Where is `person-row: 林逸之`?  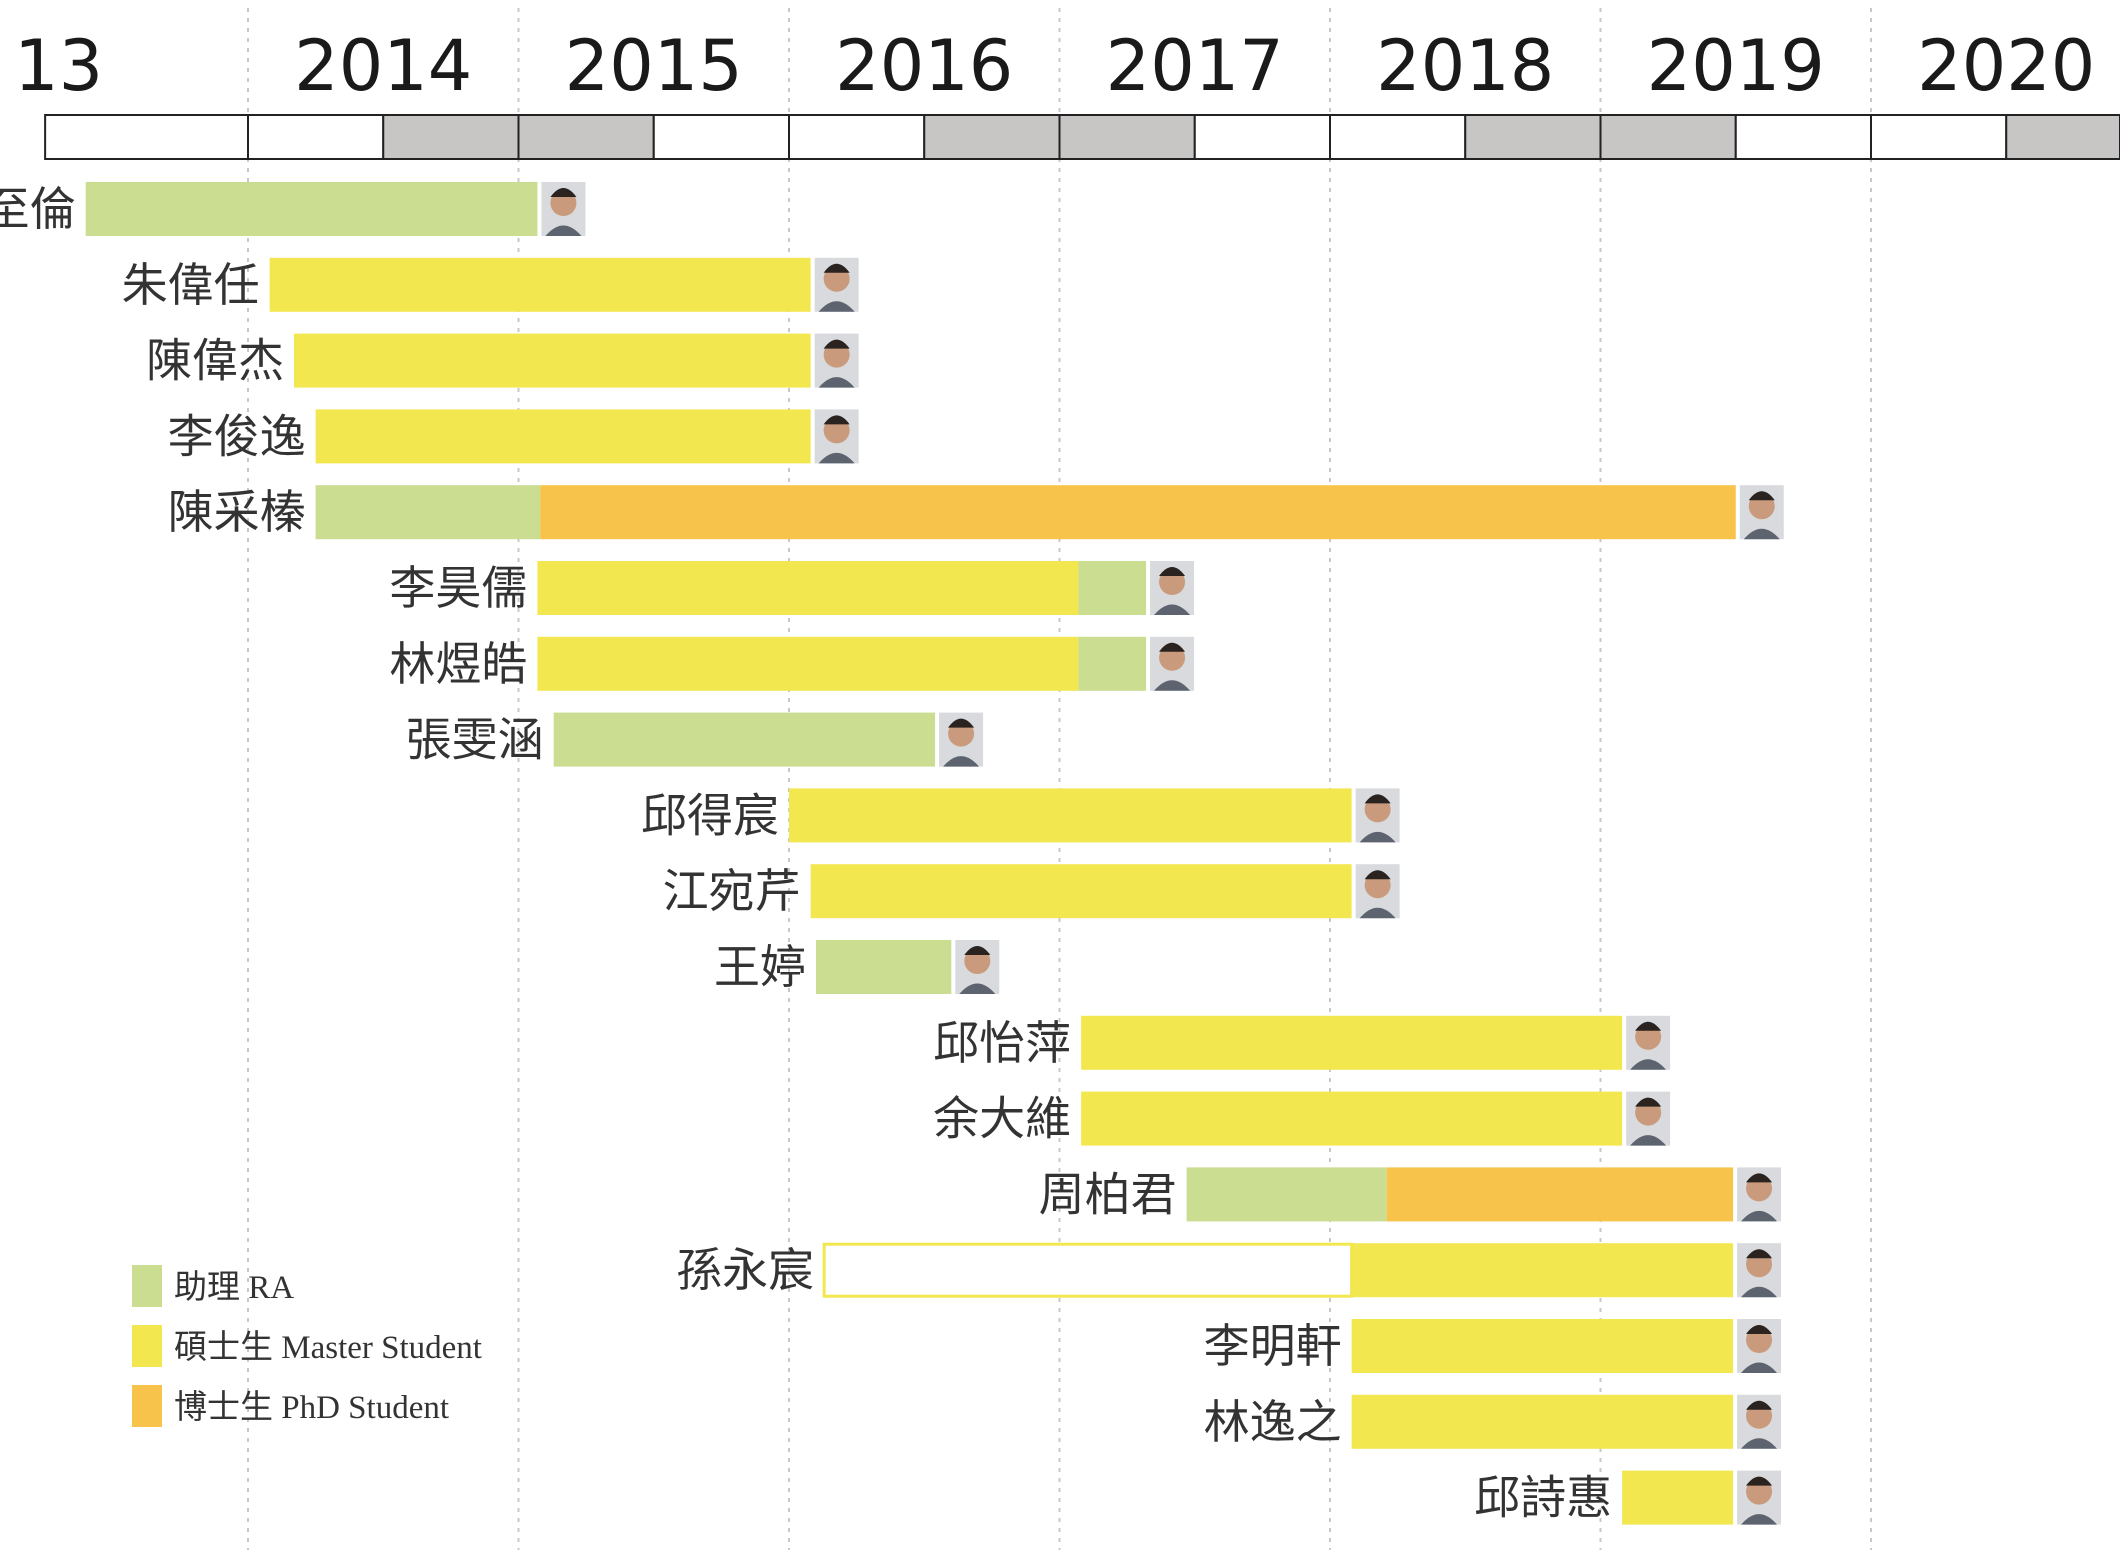 person-row: 林逸之 is located at coordinates (1493, 1421).